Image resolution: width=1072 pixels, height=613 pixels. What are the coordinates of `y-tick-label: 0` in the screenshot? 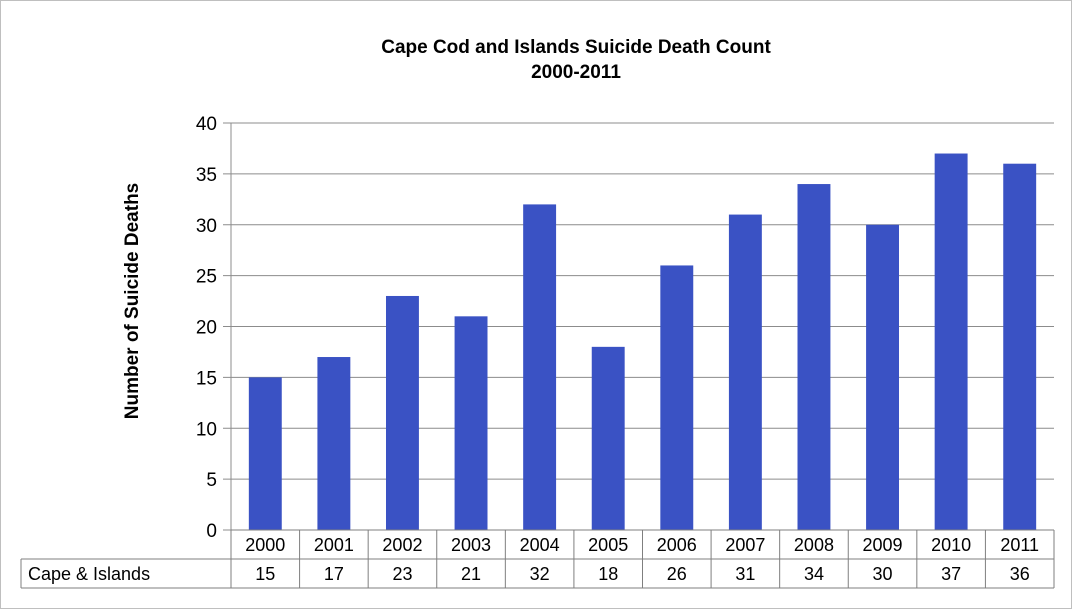 It's located at (211, 531).